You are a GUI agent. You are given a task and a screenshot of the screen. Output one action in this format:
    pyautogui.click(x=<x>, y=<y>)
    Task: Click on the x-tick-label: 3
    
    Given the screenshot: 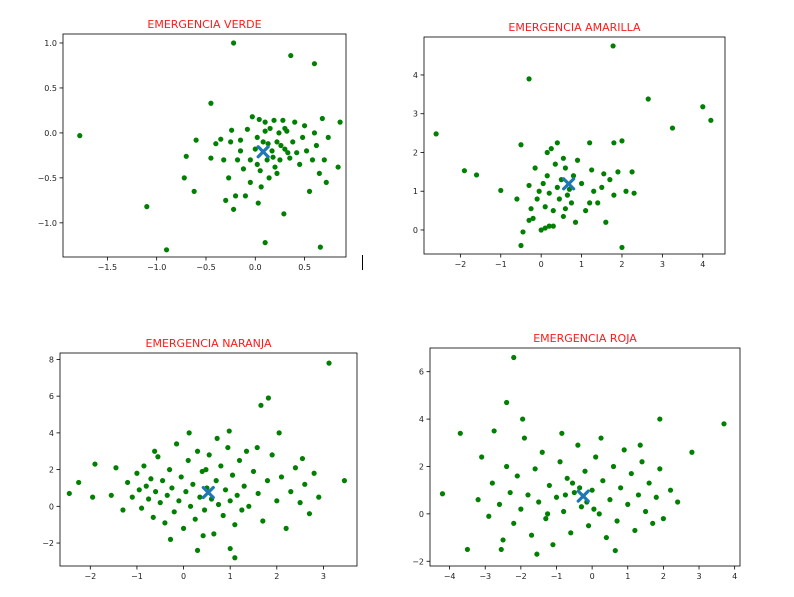 What is the action you would take?
    pyautogui.click(x=662, y=264)
    